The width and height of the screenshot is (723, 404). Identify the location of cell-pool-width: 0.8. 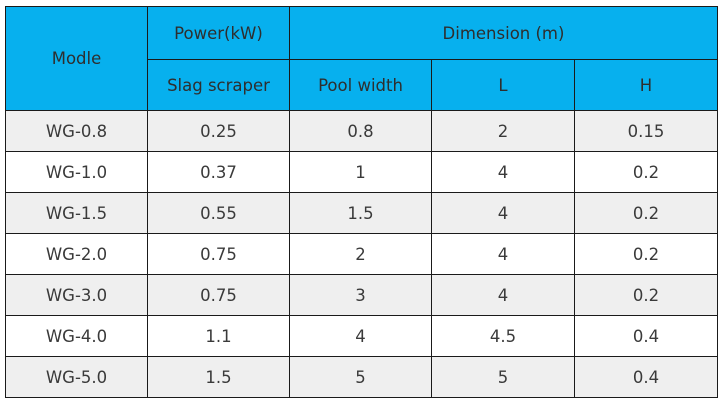
(360, 131).